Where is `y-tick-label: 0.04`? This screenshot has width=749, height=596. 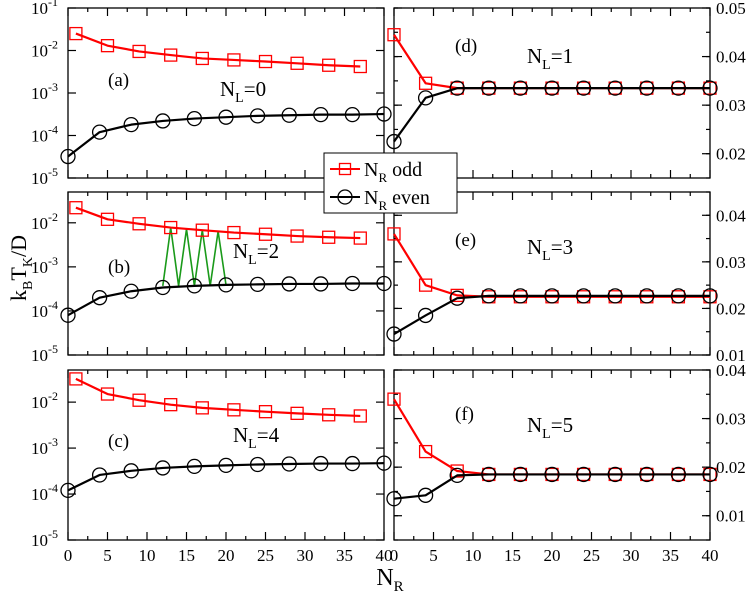
y-tick-label: 0.04 is located at coordinates (731, 57).